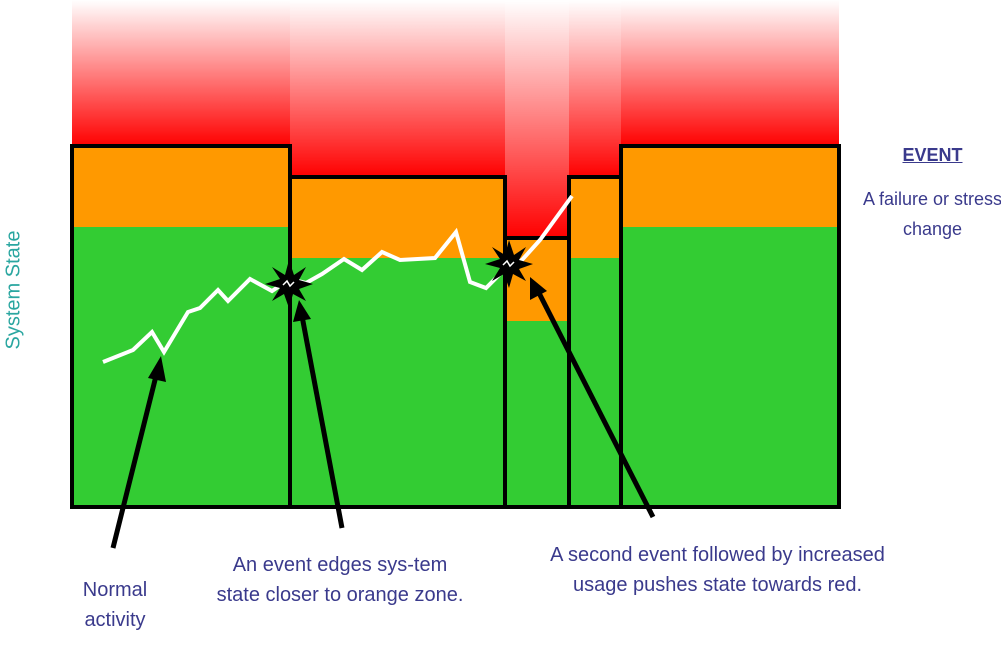 The image size is (1001, 660). Describe the element at coordinates (115, 605) in the screenshot. I see `caption-normal-activity: Normal activity` at that location.